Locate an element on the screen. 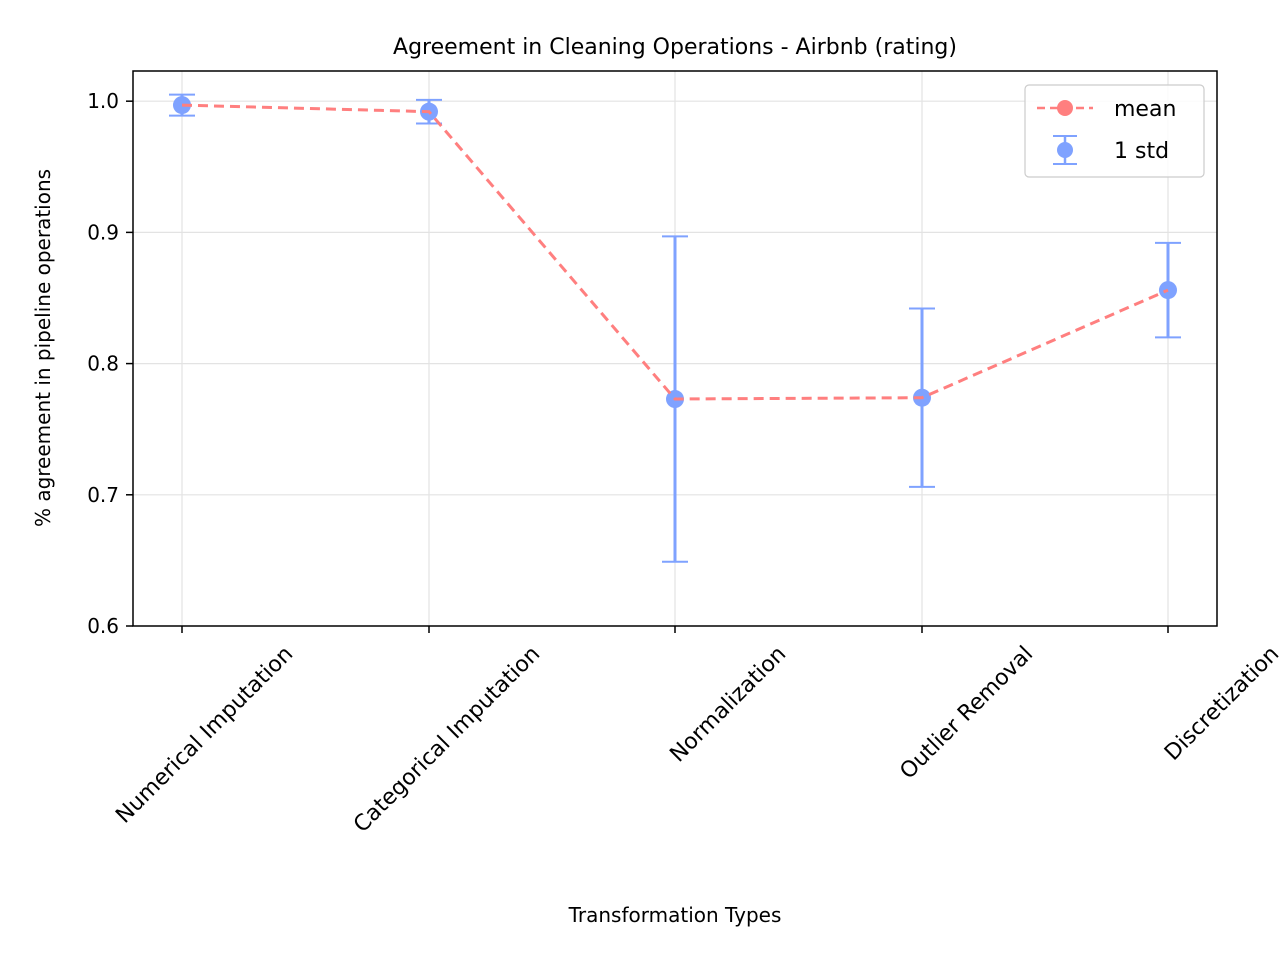 Image resolution: width=1280 pixels, height=960 pixels. x-axis-label: Transformation Types is located at coordinates (675, 915).